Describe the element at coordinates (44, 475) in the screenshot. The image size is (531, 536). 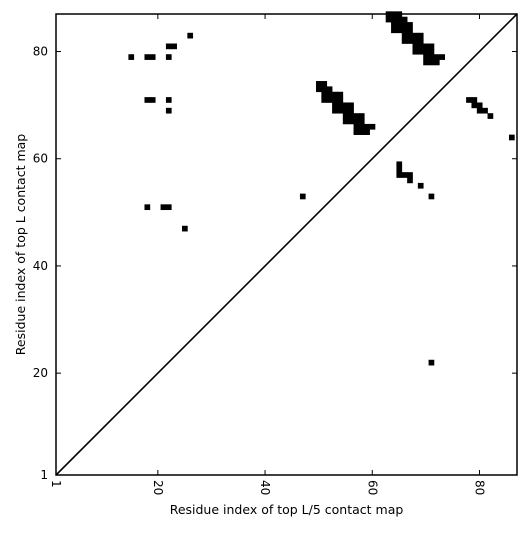
I see `y-tick-label: 1` at that location.